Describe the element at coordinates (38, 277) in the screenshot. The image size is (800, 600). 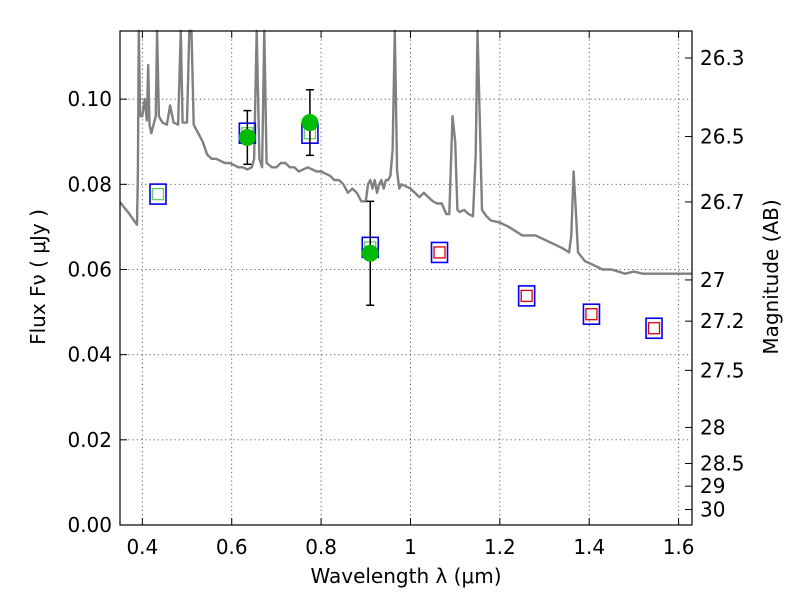
I see `y-axis-label: Flux Fν ( μJy )` at that location.